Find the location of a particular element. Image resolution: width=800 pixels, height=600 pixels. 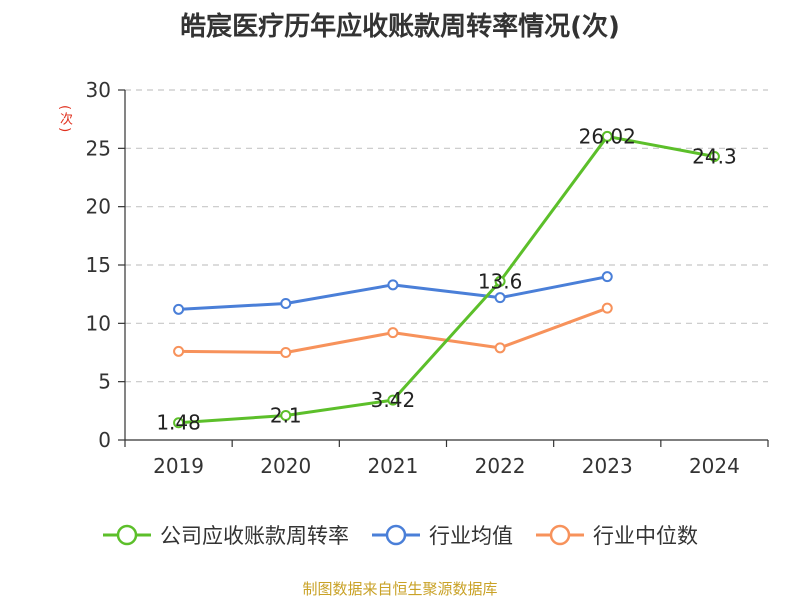

legend-item: 行业中位数 is located at coordinates (616, 535).